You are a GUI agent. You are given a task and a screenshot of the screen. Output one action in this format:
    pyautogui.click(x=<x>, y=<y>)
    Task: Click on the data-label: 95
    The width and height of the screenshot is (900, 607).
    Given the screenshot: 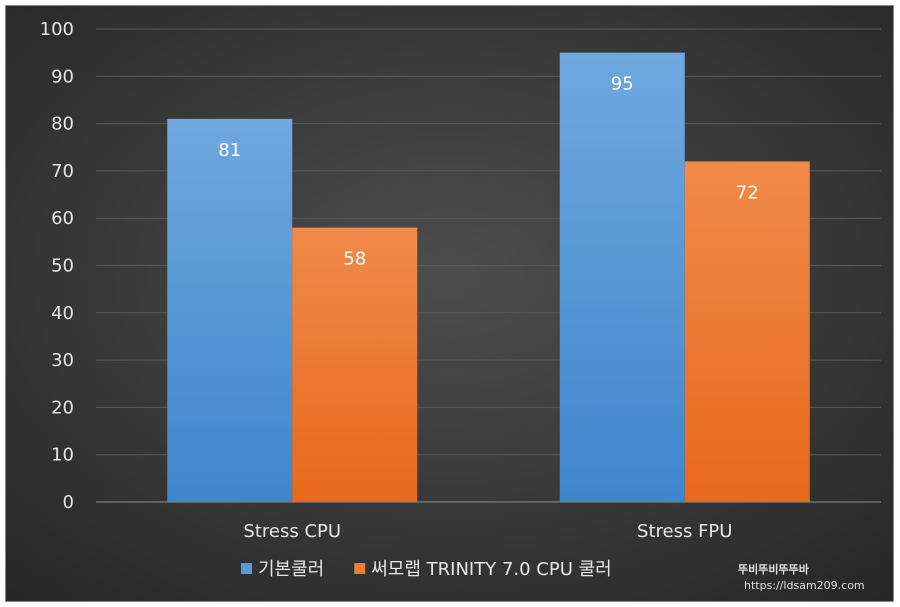 What is the action you would take?
    pyautogui.click(x=622, y=84)
    